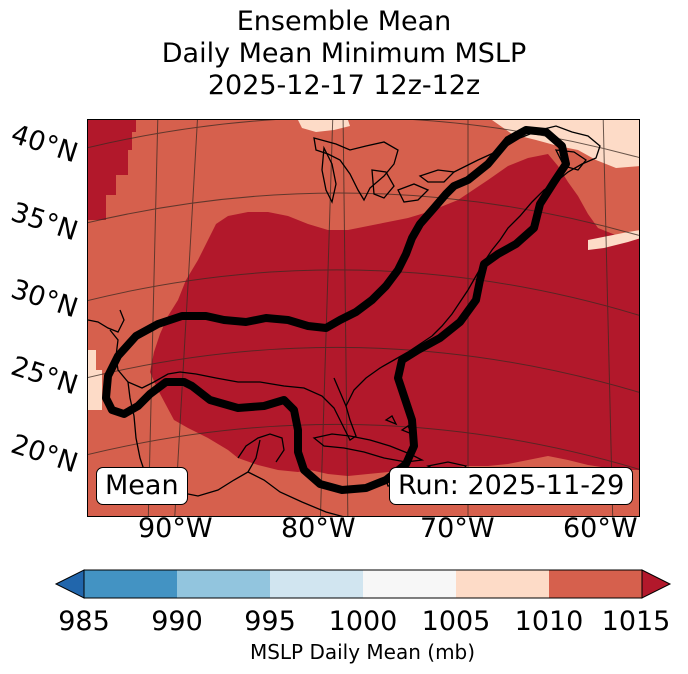 This screenshot has width=688, height=674. Describe the element at coordinates (270, 621) in the screenshot. I see `colorbar-tick-995: 995` at that location.